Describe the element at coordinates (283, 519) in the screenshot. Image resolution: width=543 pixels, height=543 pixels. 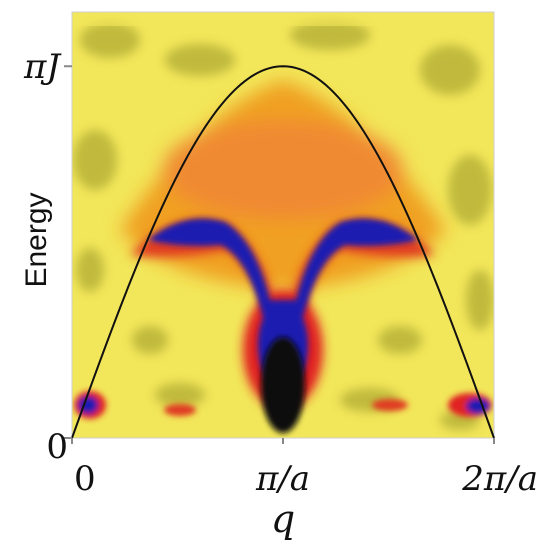
I see `x-axis-label: q` at that location.